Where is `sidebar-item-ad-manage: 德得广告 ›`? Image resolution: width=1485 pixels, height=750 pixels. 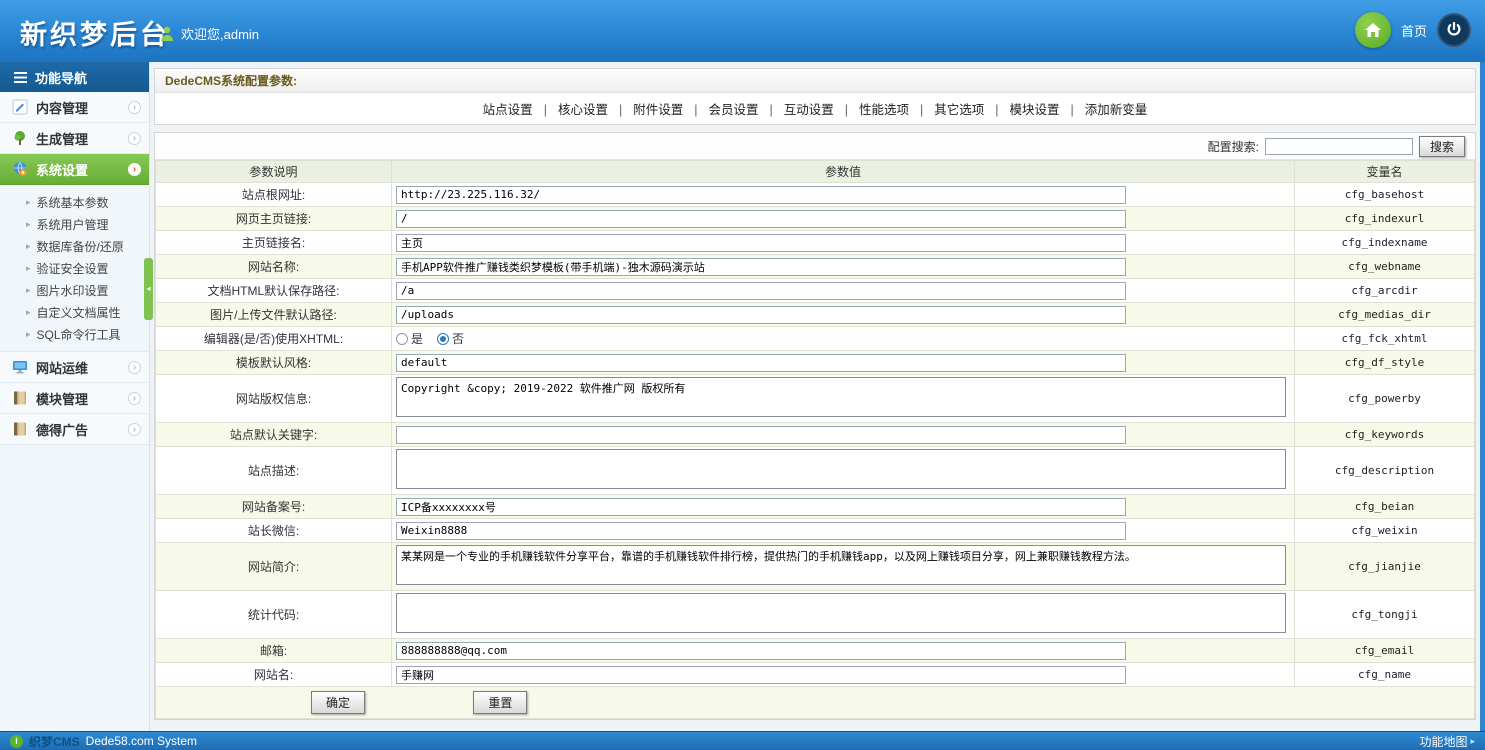
sidebar-item-ad-manage: 德得广告 › is located at coordinates (74, 429).